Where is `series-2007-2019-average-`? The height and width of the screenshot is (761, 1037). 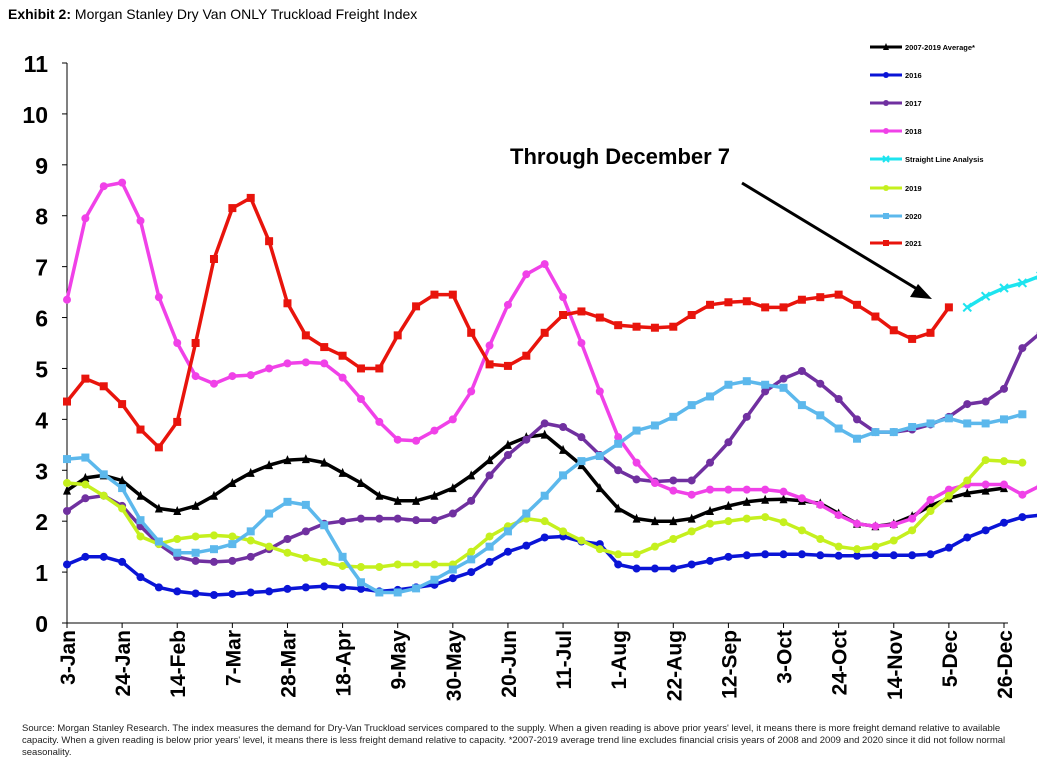
series-2007-2019-average- is located at coordinates (535, 480).